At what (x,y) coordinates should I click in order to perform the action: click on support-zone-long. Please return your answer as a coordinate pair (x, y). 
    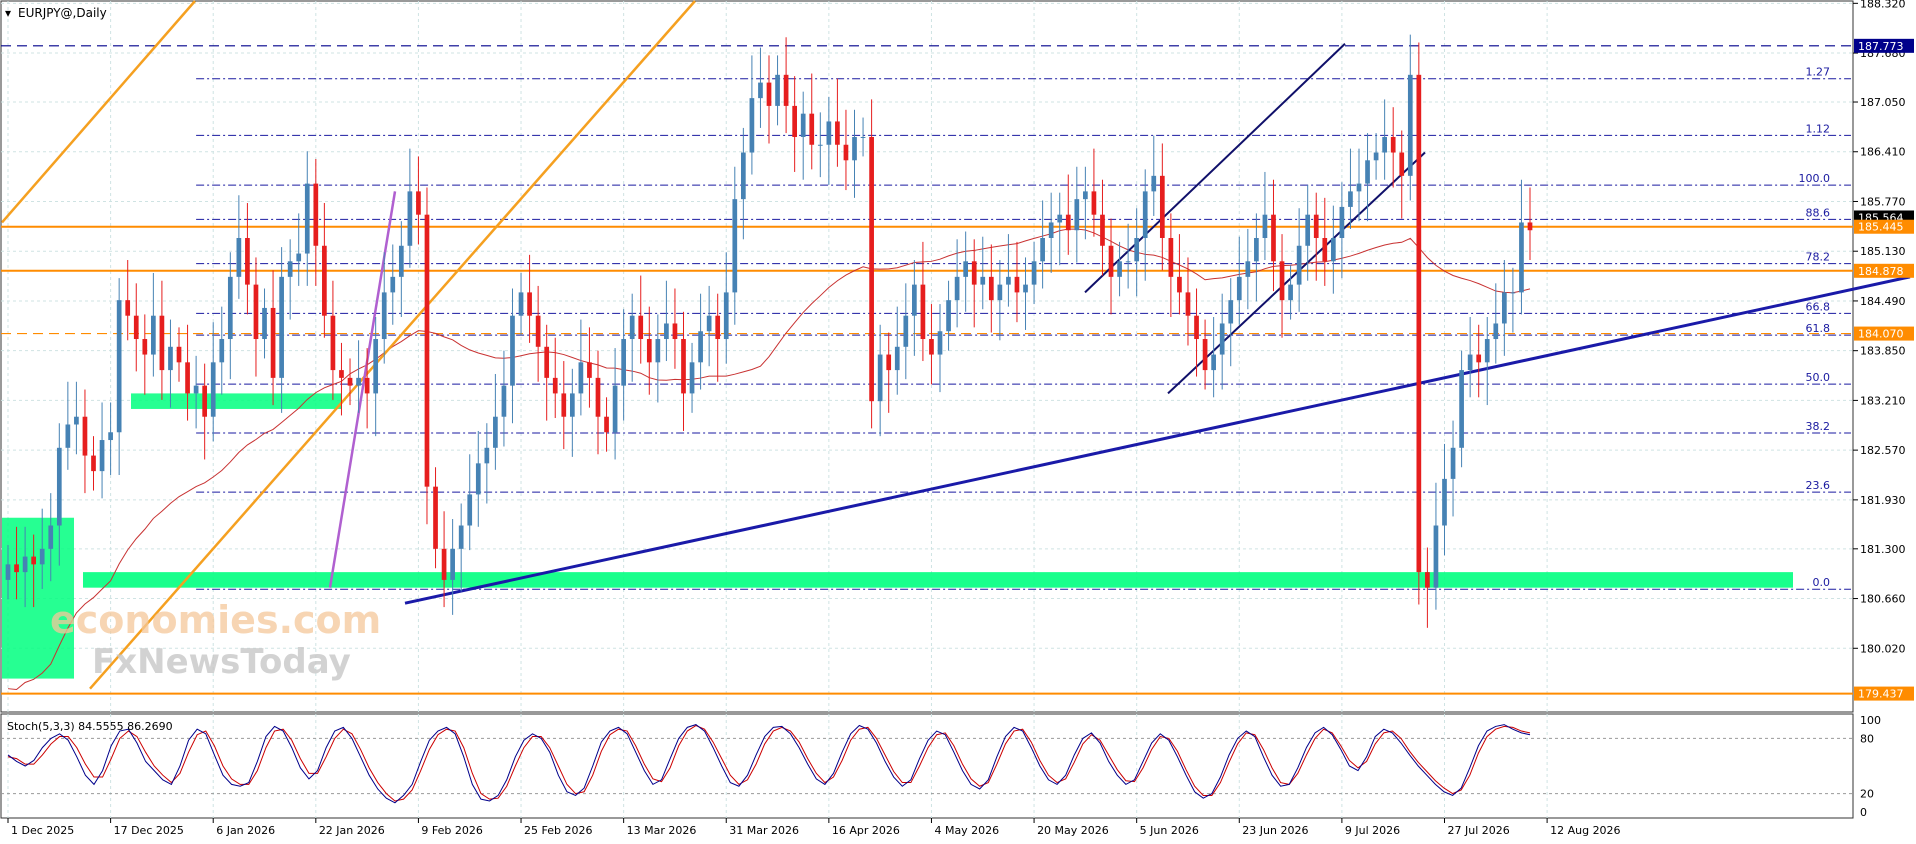
    Looking at the image, I should click on (938, 580).